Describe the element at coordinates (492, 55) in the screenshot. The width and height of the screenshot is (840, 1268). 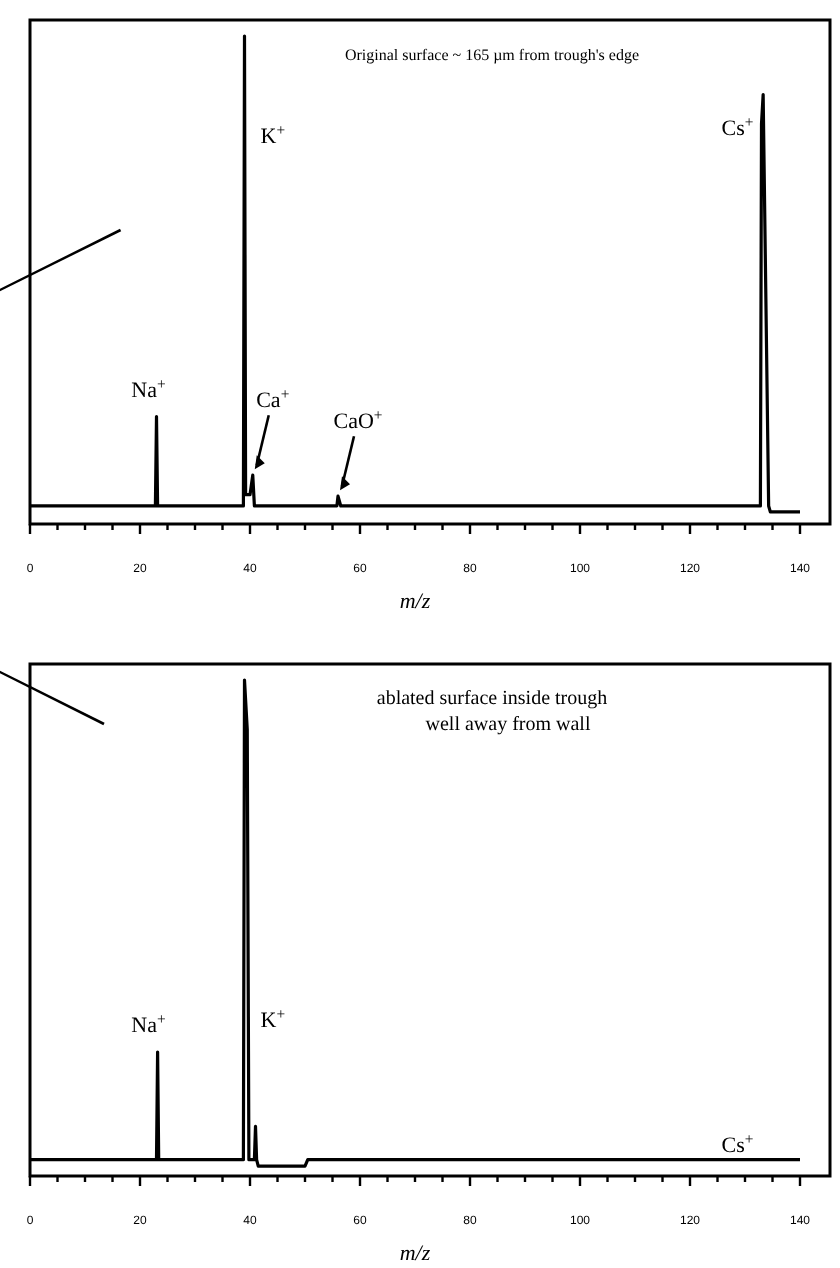
I see `annotation: Original surface ~ 165 µm from trough's edge` at that location.